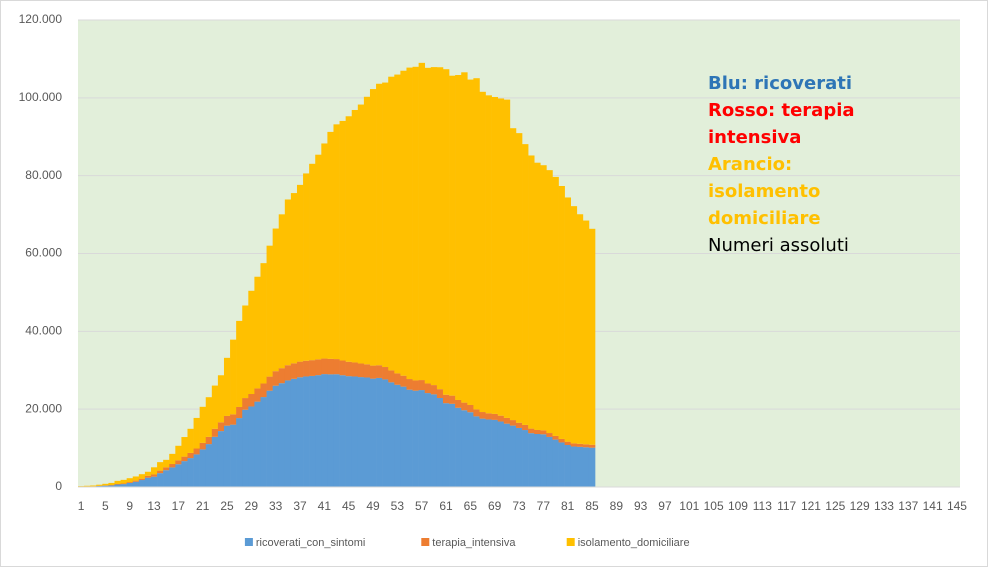 This screenshot has height=567, width=988. Describe the element at coordinates (203, 506) in the screenshot. I see `x-tick-label: 21` at that location.